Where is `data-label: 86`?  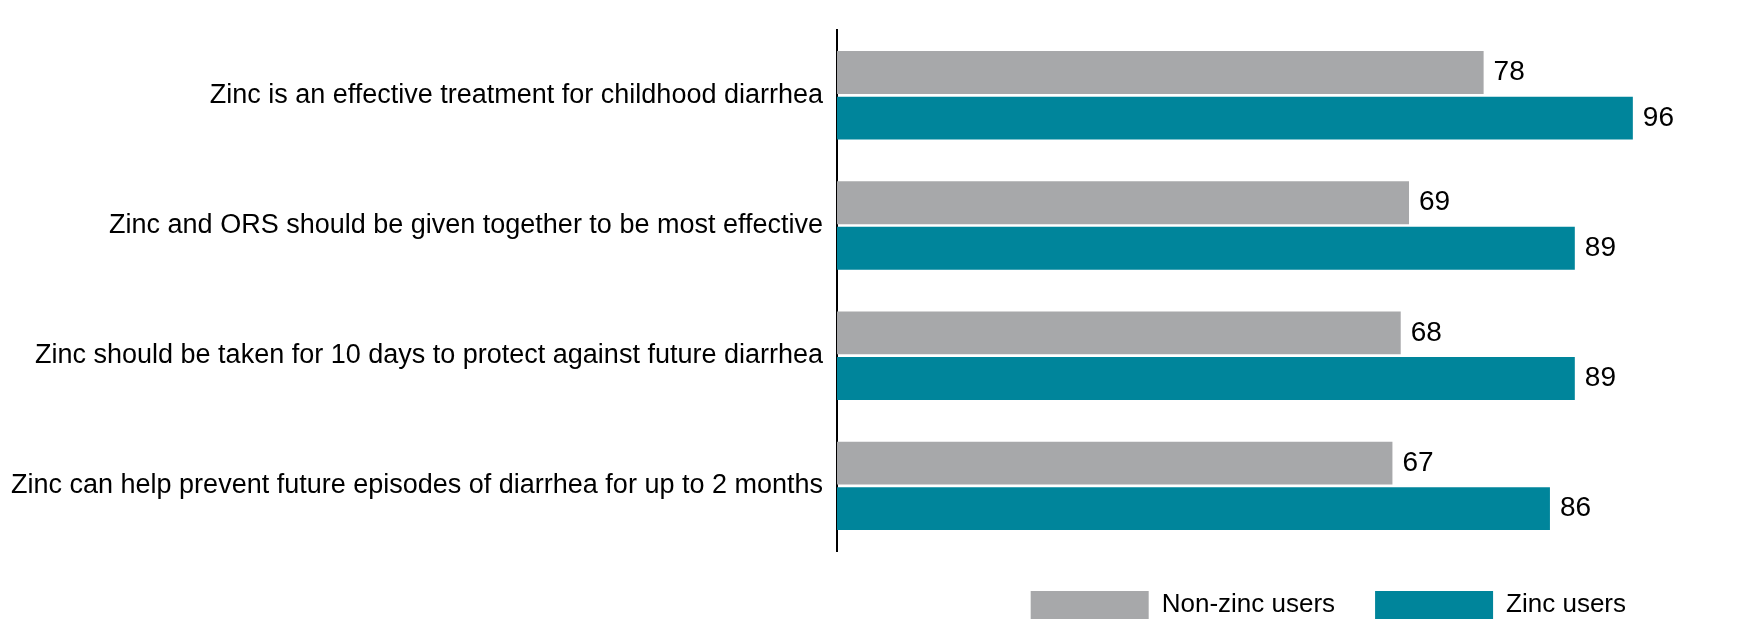
data-label: 86 is located at coordinates (1575, 507).